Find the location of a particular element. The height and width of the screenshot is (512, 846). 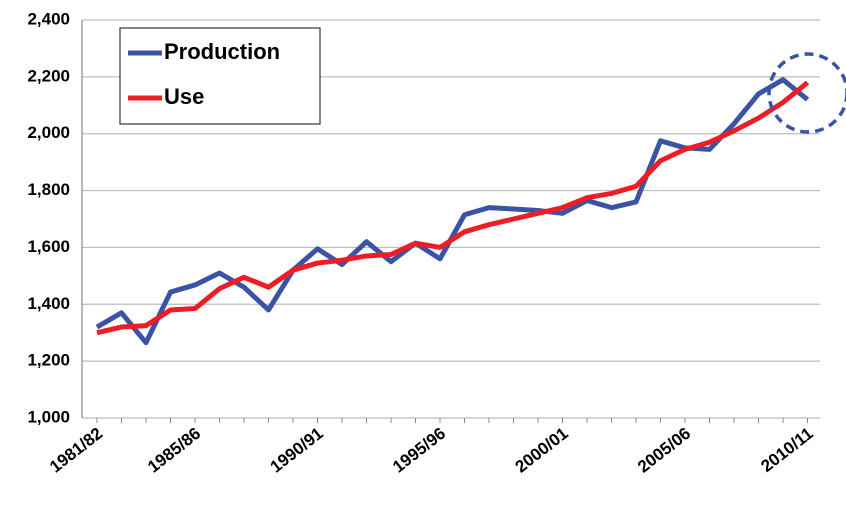

legend-label: Production is located at coordinates (222, 51).